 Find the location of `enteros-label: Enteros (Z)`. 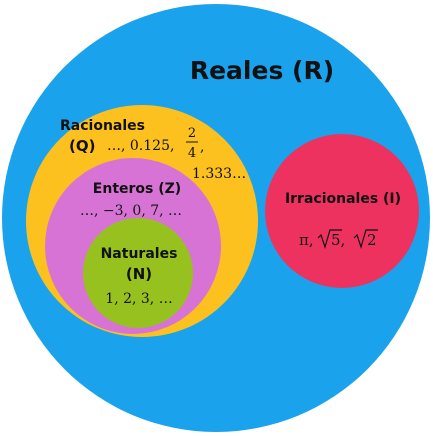

enteros-label: Enteros (Z) is located at coordinates (137, 189).